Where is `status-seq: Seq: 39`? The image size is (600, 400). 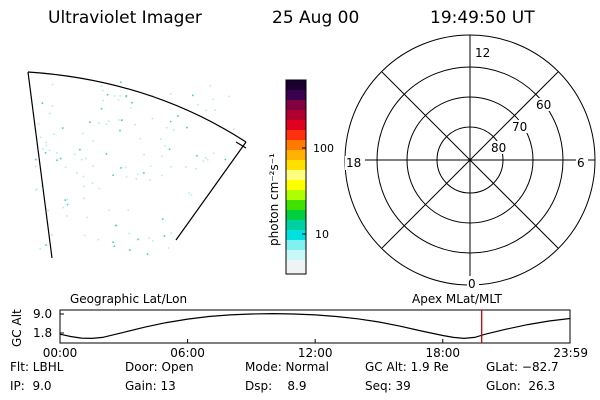
status-seq: Seq: 39 is located at coordinates (388, 386).